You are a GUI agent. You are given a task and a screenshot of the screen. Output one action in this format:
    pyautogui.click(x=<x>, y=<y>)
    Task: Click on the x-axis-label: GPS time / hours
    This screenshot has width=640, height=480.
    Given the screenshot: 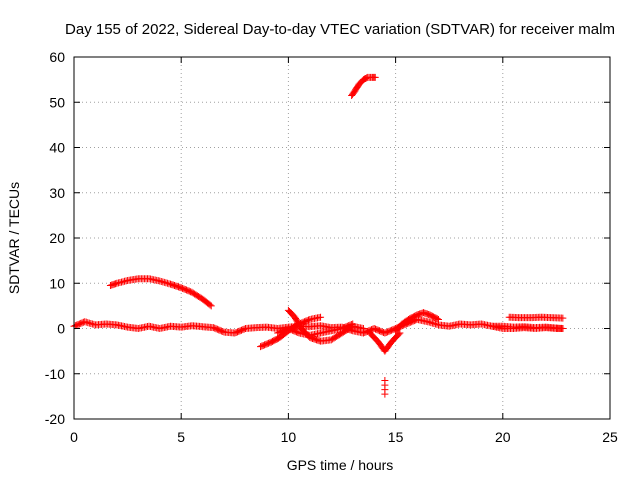 What is the action you would take?
    pyautogui.click(x=340, y=465)
    